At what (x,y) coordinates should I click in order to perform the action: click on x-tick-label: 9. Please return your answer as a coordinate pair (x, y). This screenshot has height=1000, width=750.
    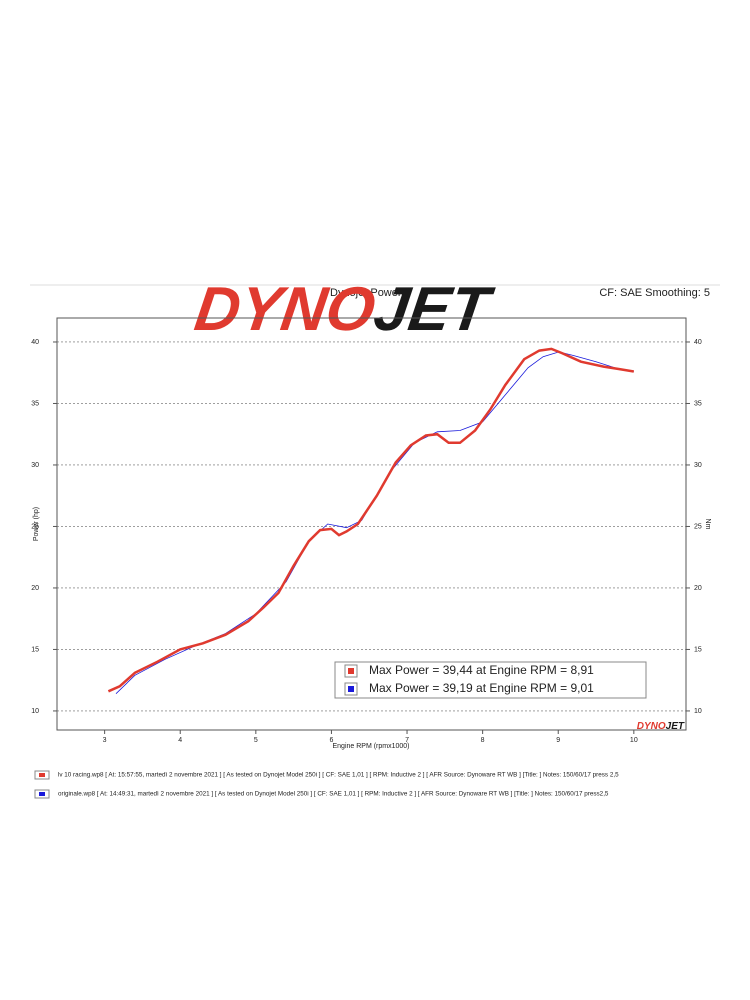
    Looking at the image, I should click on (558, 740).